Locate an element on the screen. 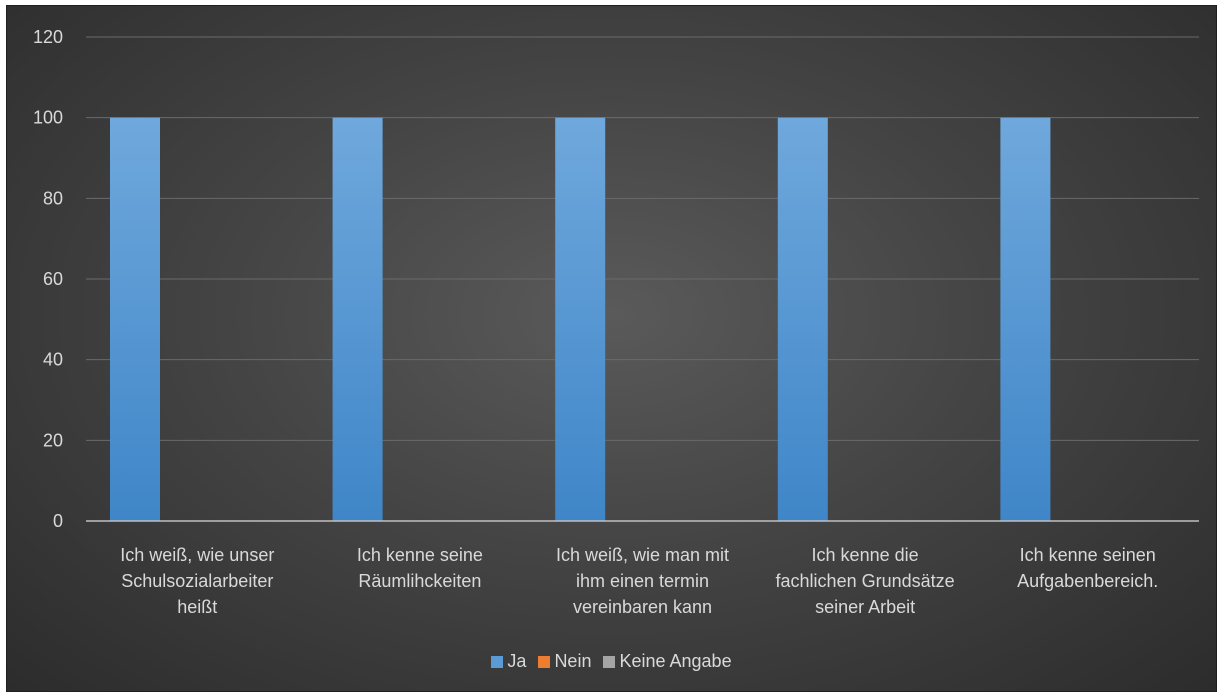 This screenshot has height=697, width=1223. y-tick-label: 80 is located at coordinates (53, 198).